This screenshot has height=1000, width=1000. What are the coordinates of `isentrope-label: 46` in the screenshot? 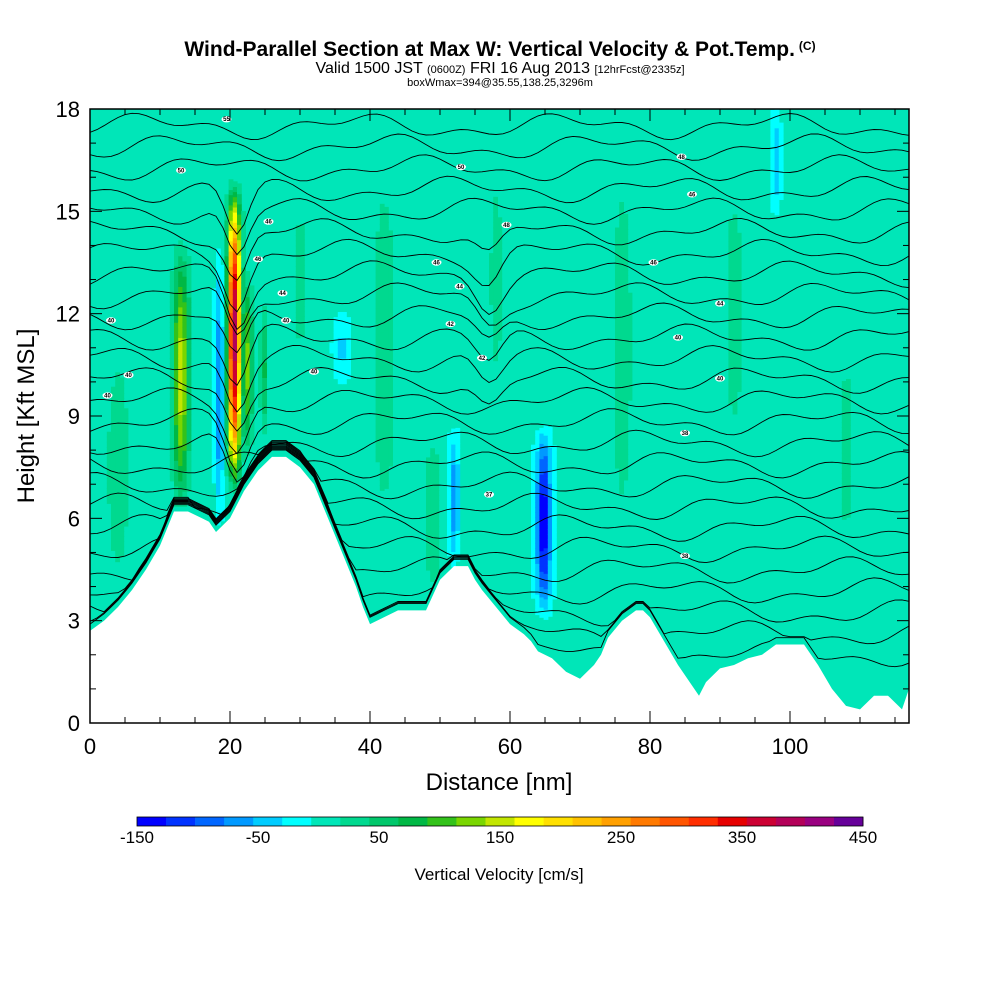 It's located at (268, 222).